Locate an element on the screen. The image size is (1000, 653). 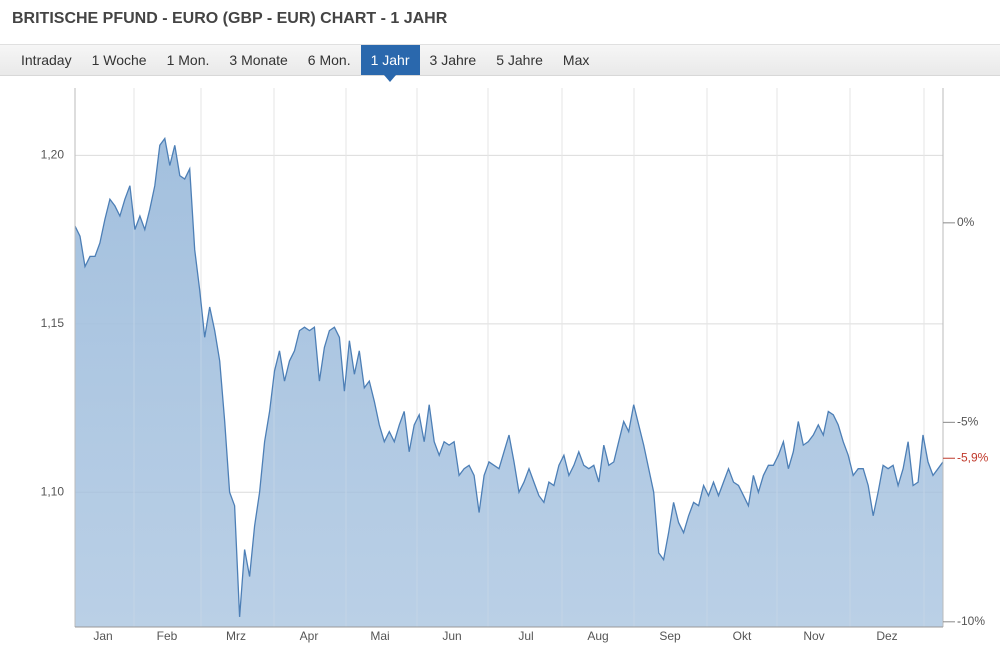
range-tab: 1 Mon. is located at coordinates (188, 60).